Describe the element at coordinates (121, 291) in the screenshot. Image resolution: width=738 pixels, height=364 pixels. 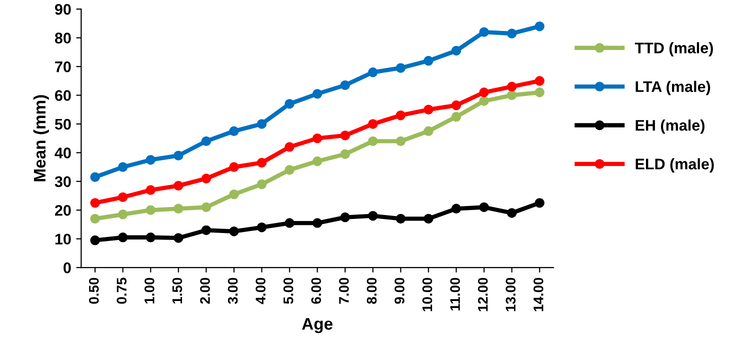
I see `x-tick-label: 0.75` at that location.